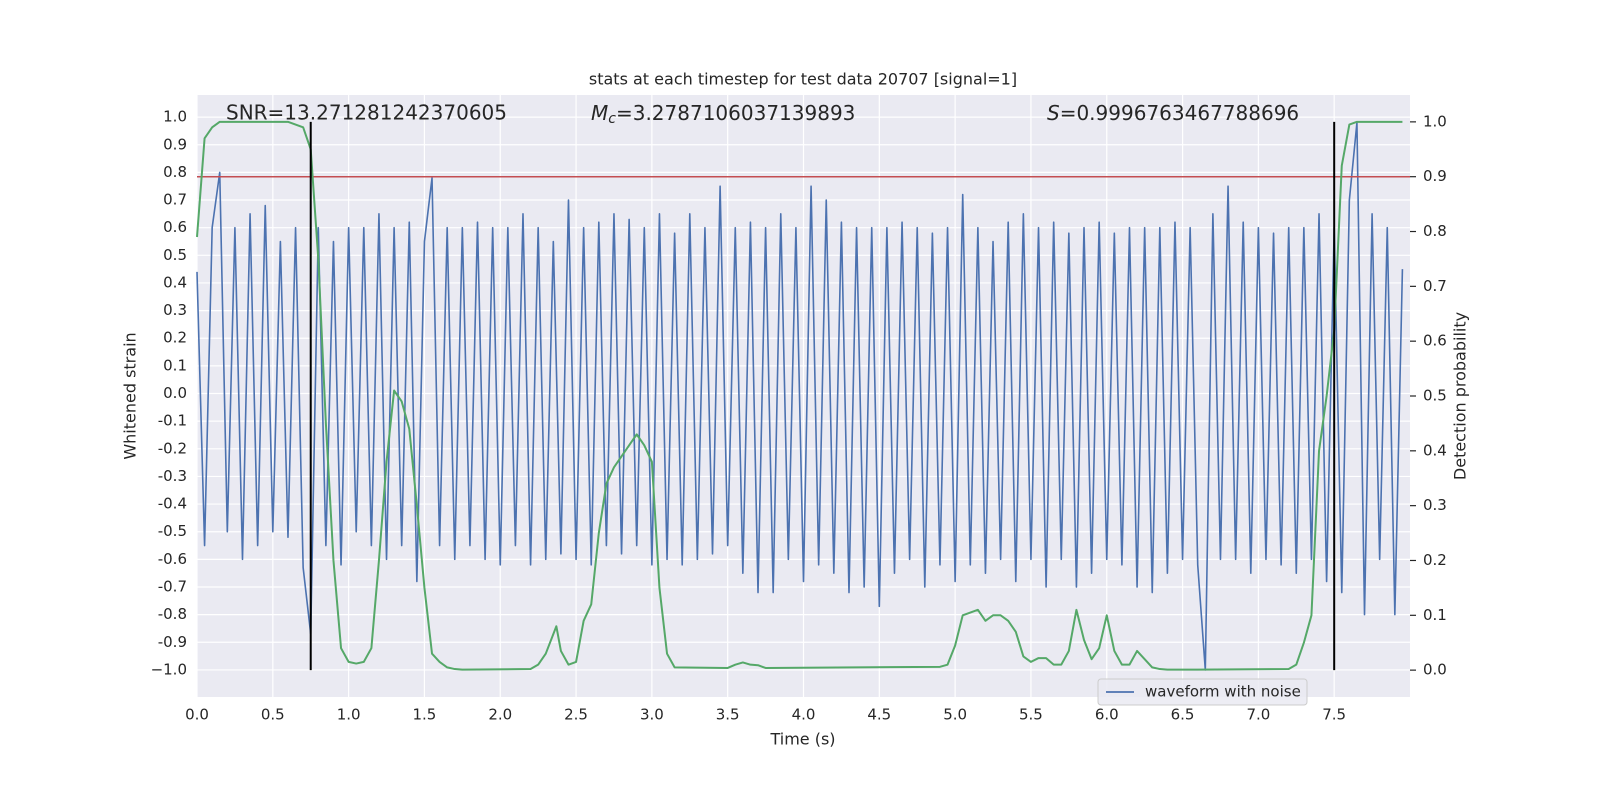 The height and width of the screenshot is (804, 1600). I want to click on y-tick-label: -0.7, so click(172, 586).